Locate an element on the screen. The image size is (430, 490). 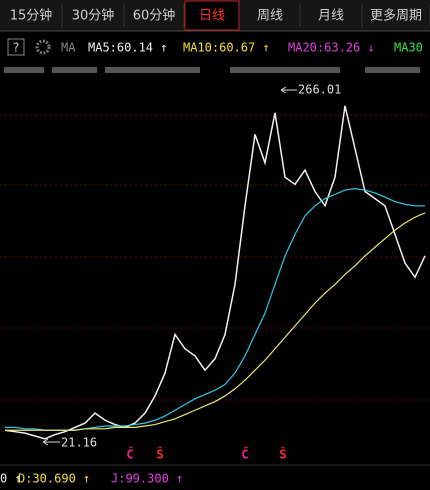
ma-value: MA30 is located at coordinates (408, 48).